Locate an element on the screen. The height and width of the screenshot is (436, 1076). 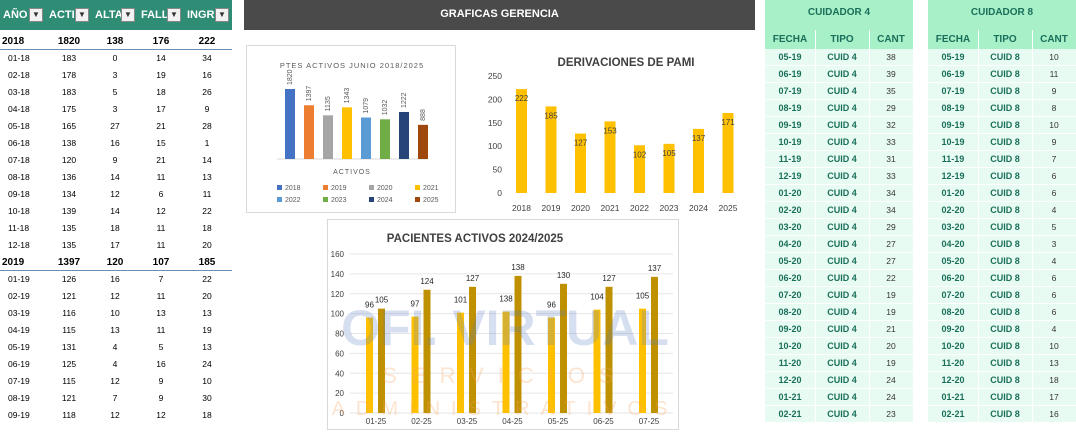
page-title: GRAFICAS GERENCIA is located at coordinates (499, 15).